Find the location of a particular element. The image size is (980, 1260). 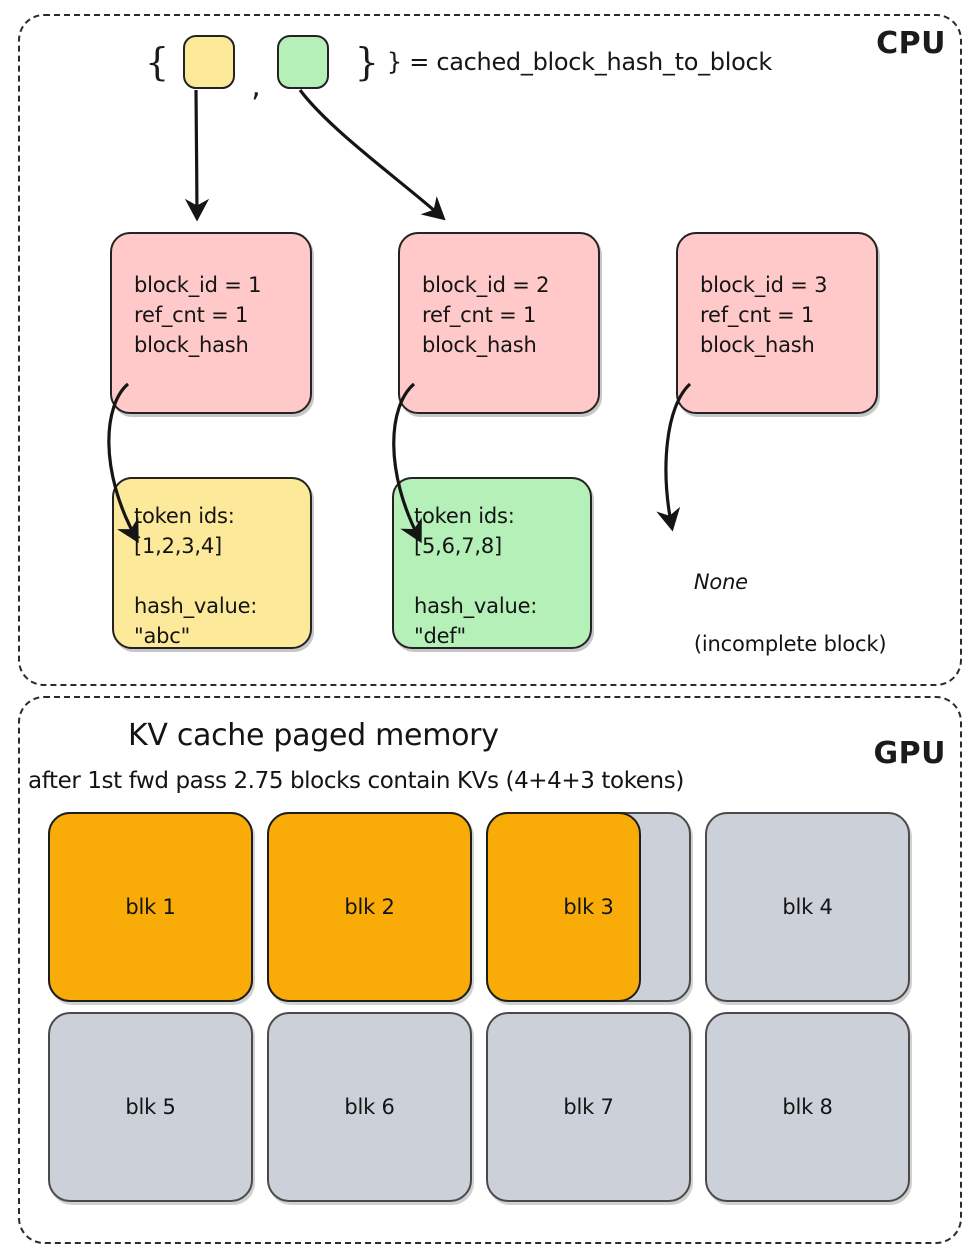

cpu-zone-label: CPU is located at coordinates (911, 43).